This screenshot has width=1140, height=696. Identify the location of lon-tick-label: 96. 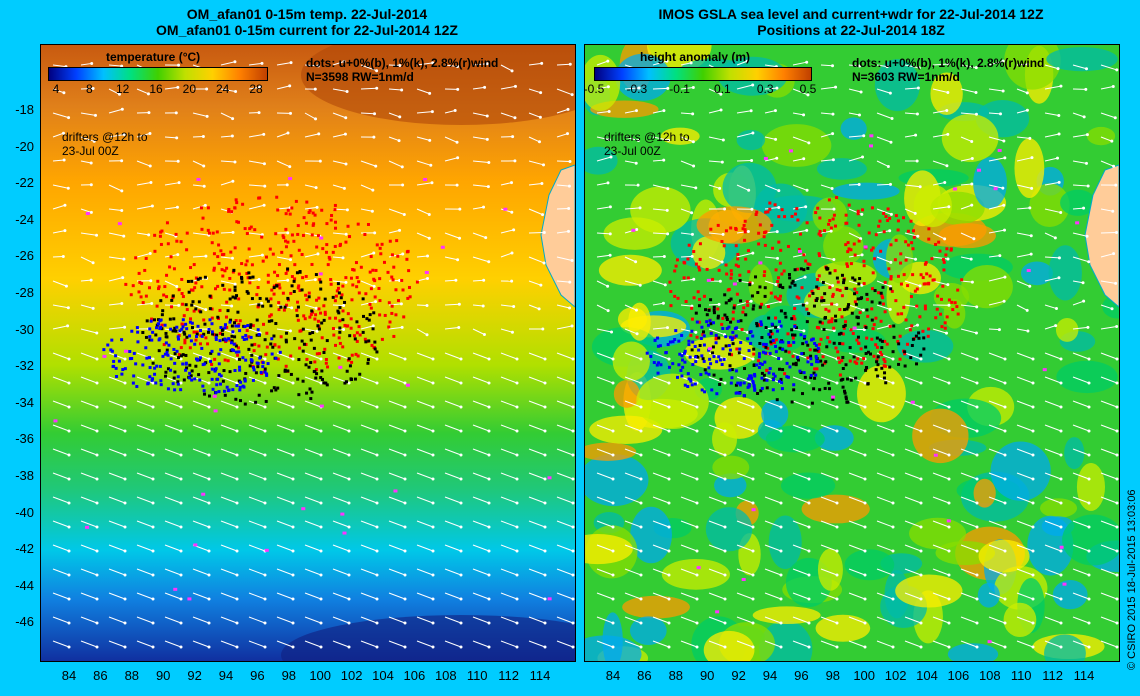
(257, 675).